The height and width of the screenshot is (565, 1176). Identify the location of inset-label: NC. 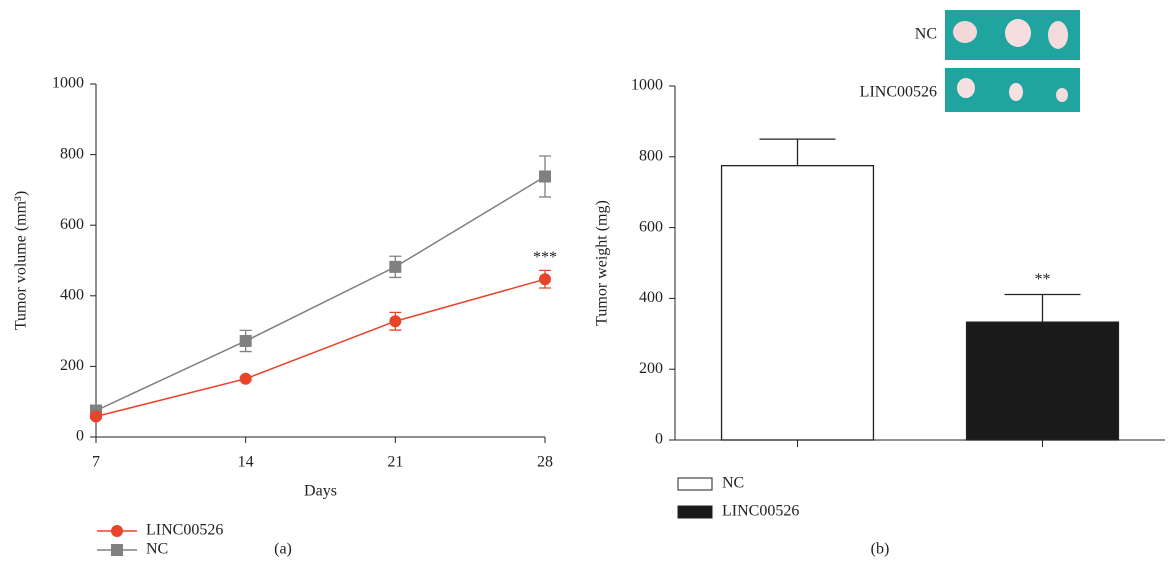
(926, 34).